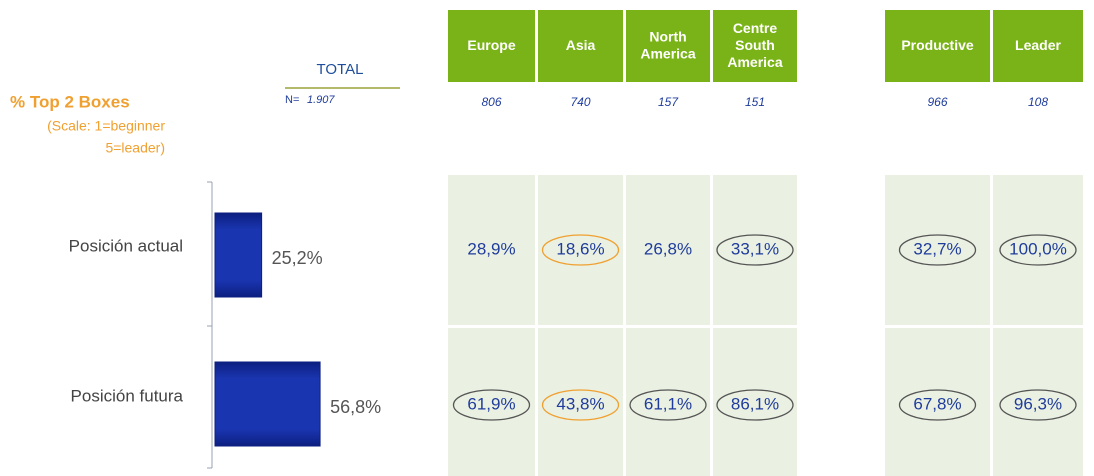 The width and height of the screenshot is (1094, 476). Describe the element at coordinates (767, 326) in the screenshot. I see `row-divider` at that location.